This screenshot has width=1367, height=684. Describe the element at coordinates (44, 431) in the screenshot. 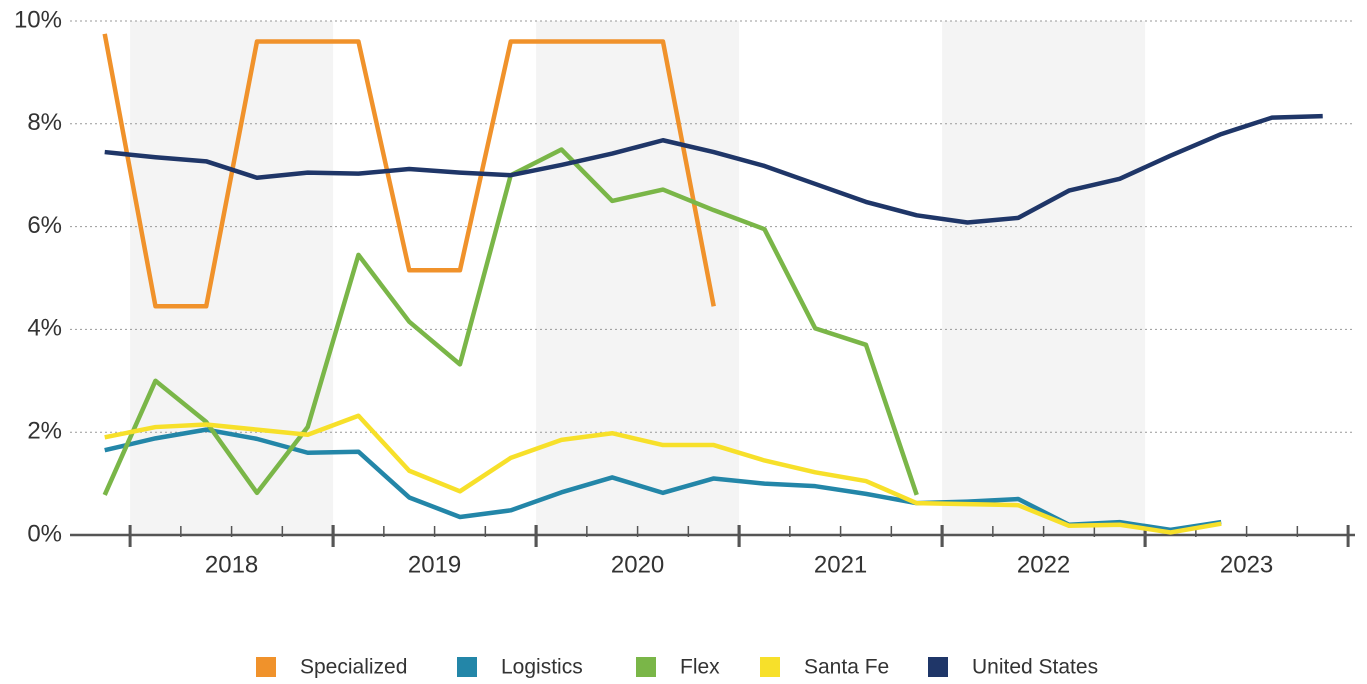

I see `y-tick-label: 2%` at that location.